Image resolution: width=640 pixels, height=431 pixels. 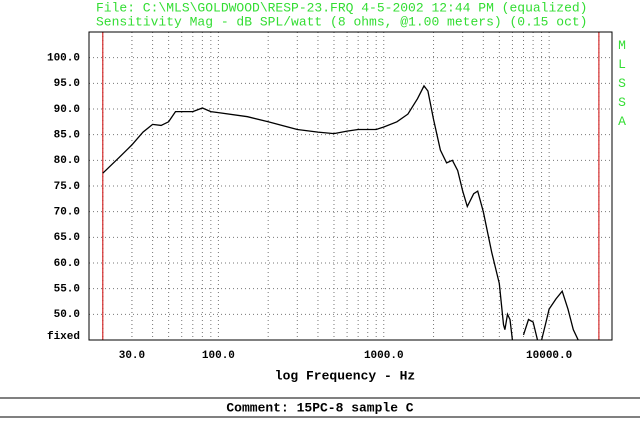 What do you see at coordinates (384, 356) in the screenshot?
I see `x-tick-label: 1000.0` at bounding box center [384, 356].